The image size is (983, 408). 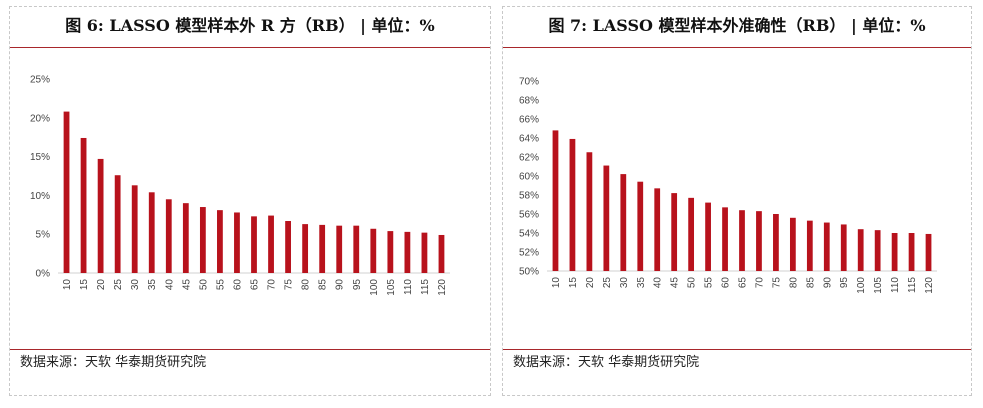 What do you see at coordinates (529, 253) in the screenshot?
I see `y-tick-label: 52%` at bounding box center [529, 253].